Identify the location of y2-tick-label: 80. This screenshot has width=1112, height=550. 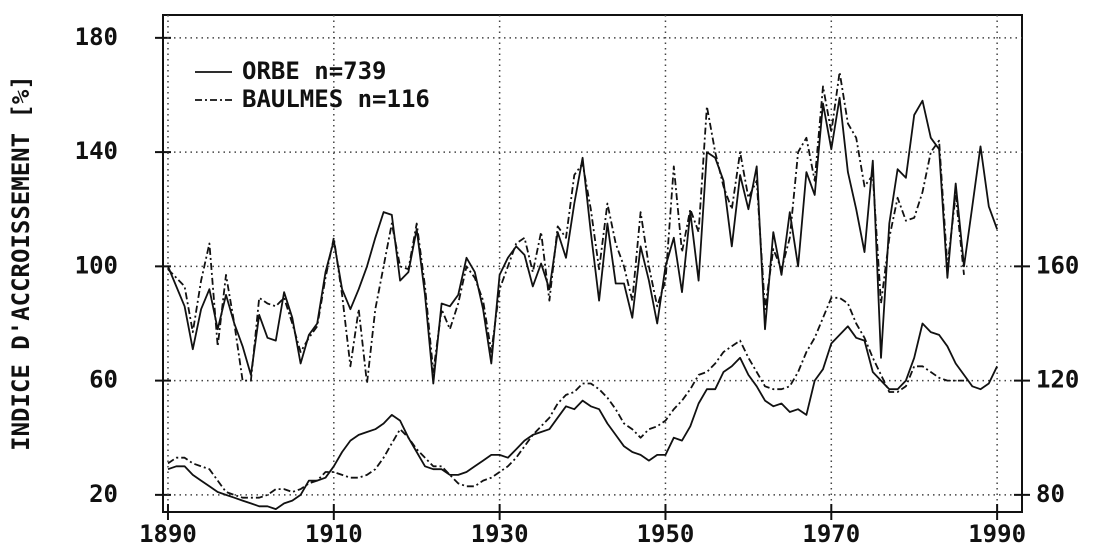
(1050, 494).